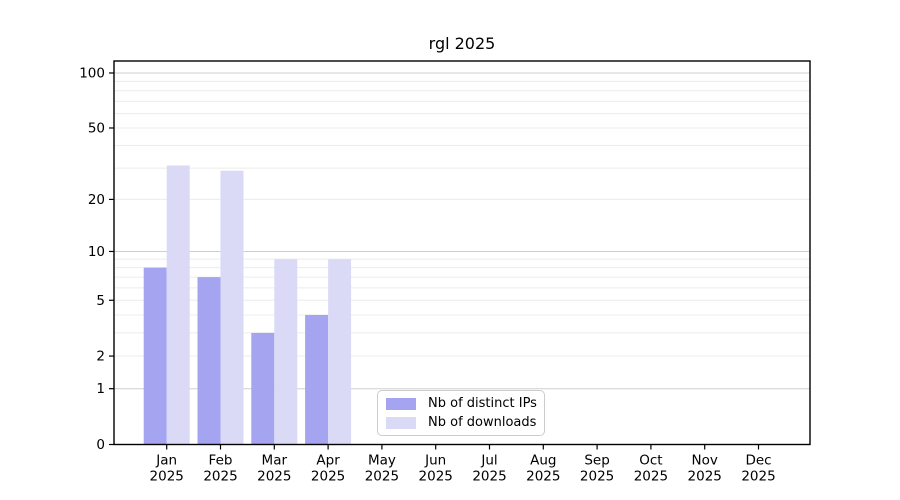 This screenshot has width=900, height=500. I want to click on x-tick-label-month: Oct, so click(650, 461).